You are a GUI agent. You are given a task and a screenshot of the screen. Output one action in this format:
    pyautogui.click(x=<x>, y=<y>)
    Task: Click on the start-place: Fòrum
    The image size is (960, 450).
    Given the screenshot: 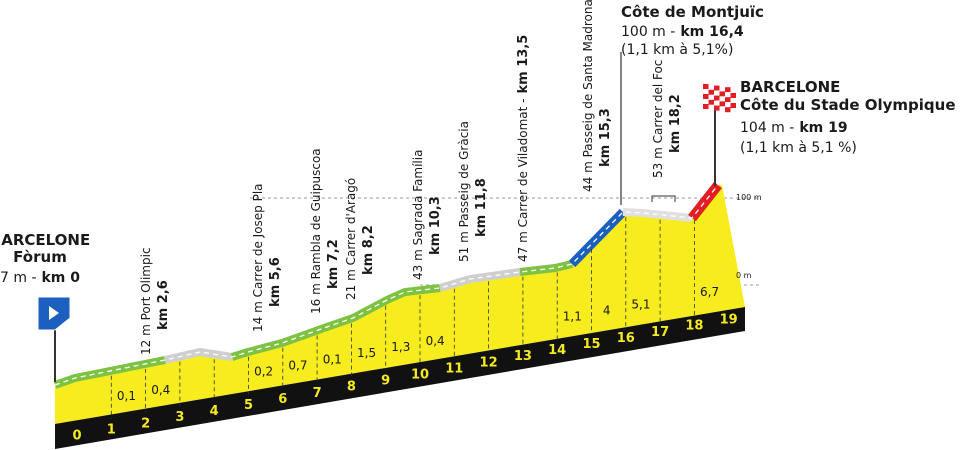 What is the action you would take?
    pyautogui.click(x=40, y=257)
    